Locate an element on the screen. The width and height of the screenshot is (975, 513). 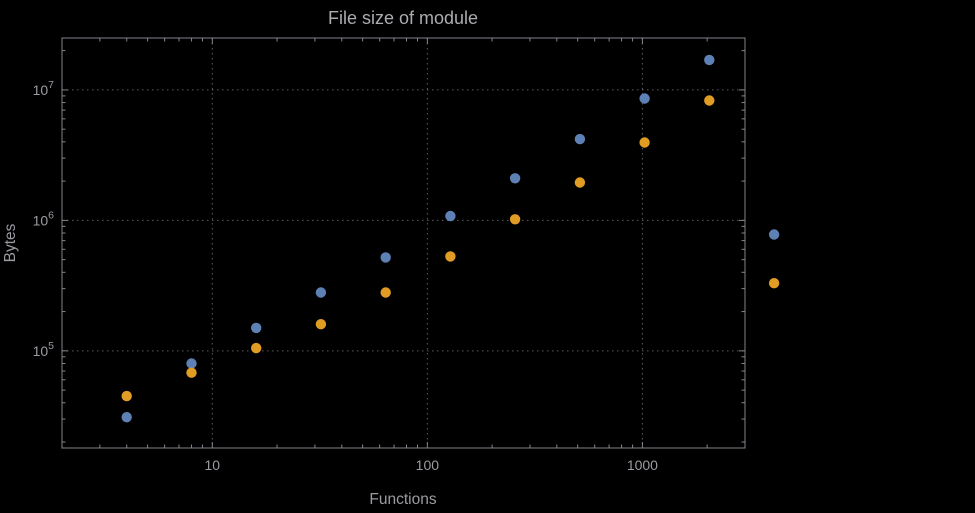
x-tick-label: 10 is located at coordinates (213, 465).